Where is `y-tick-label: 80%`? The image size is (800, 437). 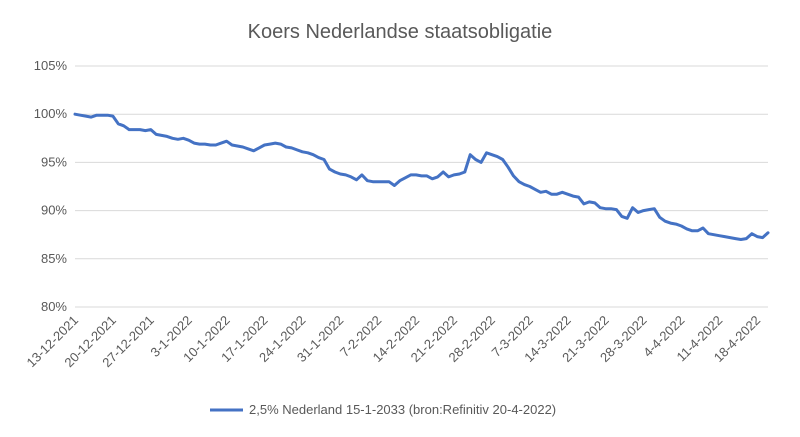 y-tick-label: 80% is located at coordinates (54, 306).